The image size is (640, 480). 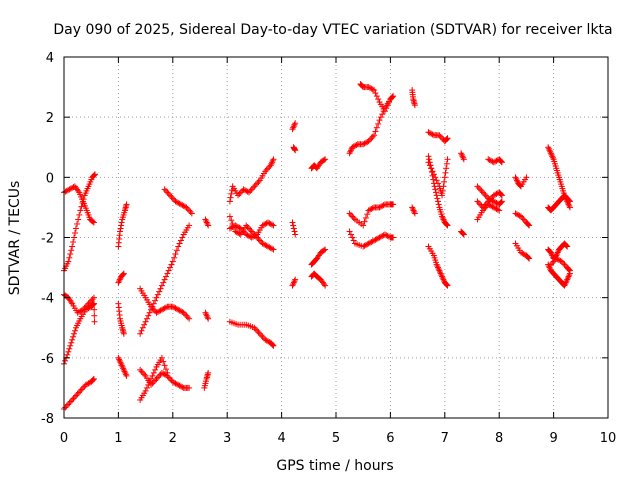 What do you see at coordinates (336, 438) in the screenshot?
I see `x-tick-label: 5` at bounding box center [336, 438].